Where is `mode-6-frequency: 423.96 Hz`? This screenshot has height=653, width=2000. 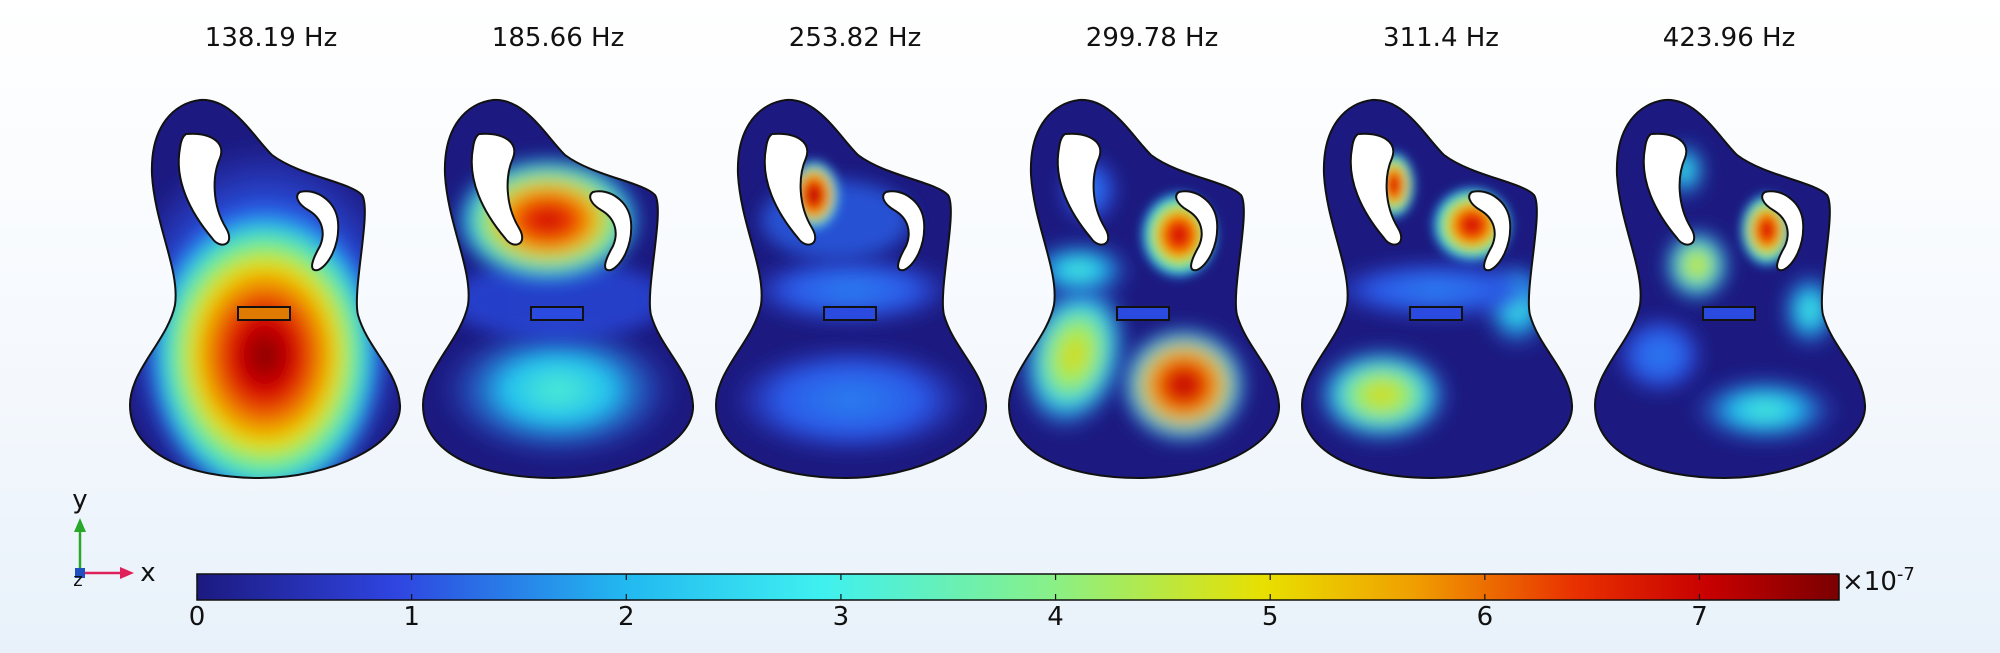 mode-6-frequency: 423.96 Hz is located at coordinates (1729, 38).